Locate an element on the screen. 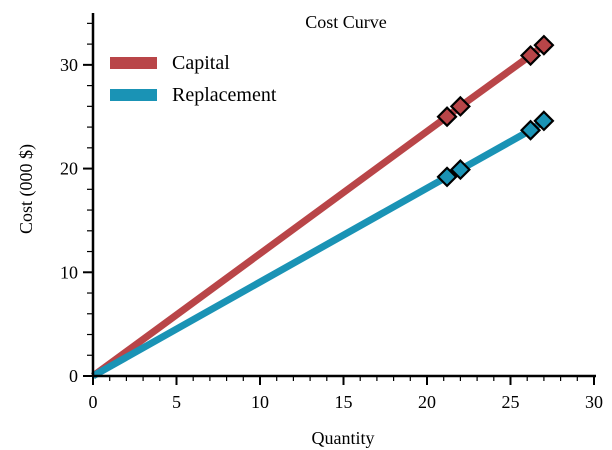  x-tick-label: 5 is located at coordinates (176, 402).